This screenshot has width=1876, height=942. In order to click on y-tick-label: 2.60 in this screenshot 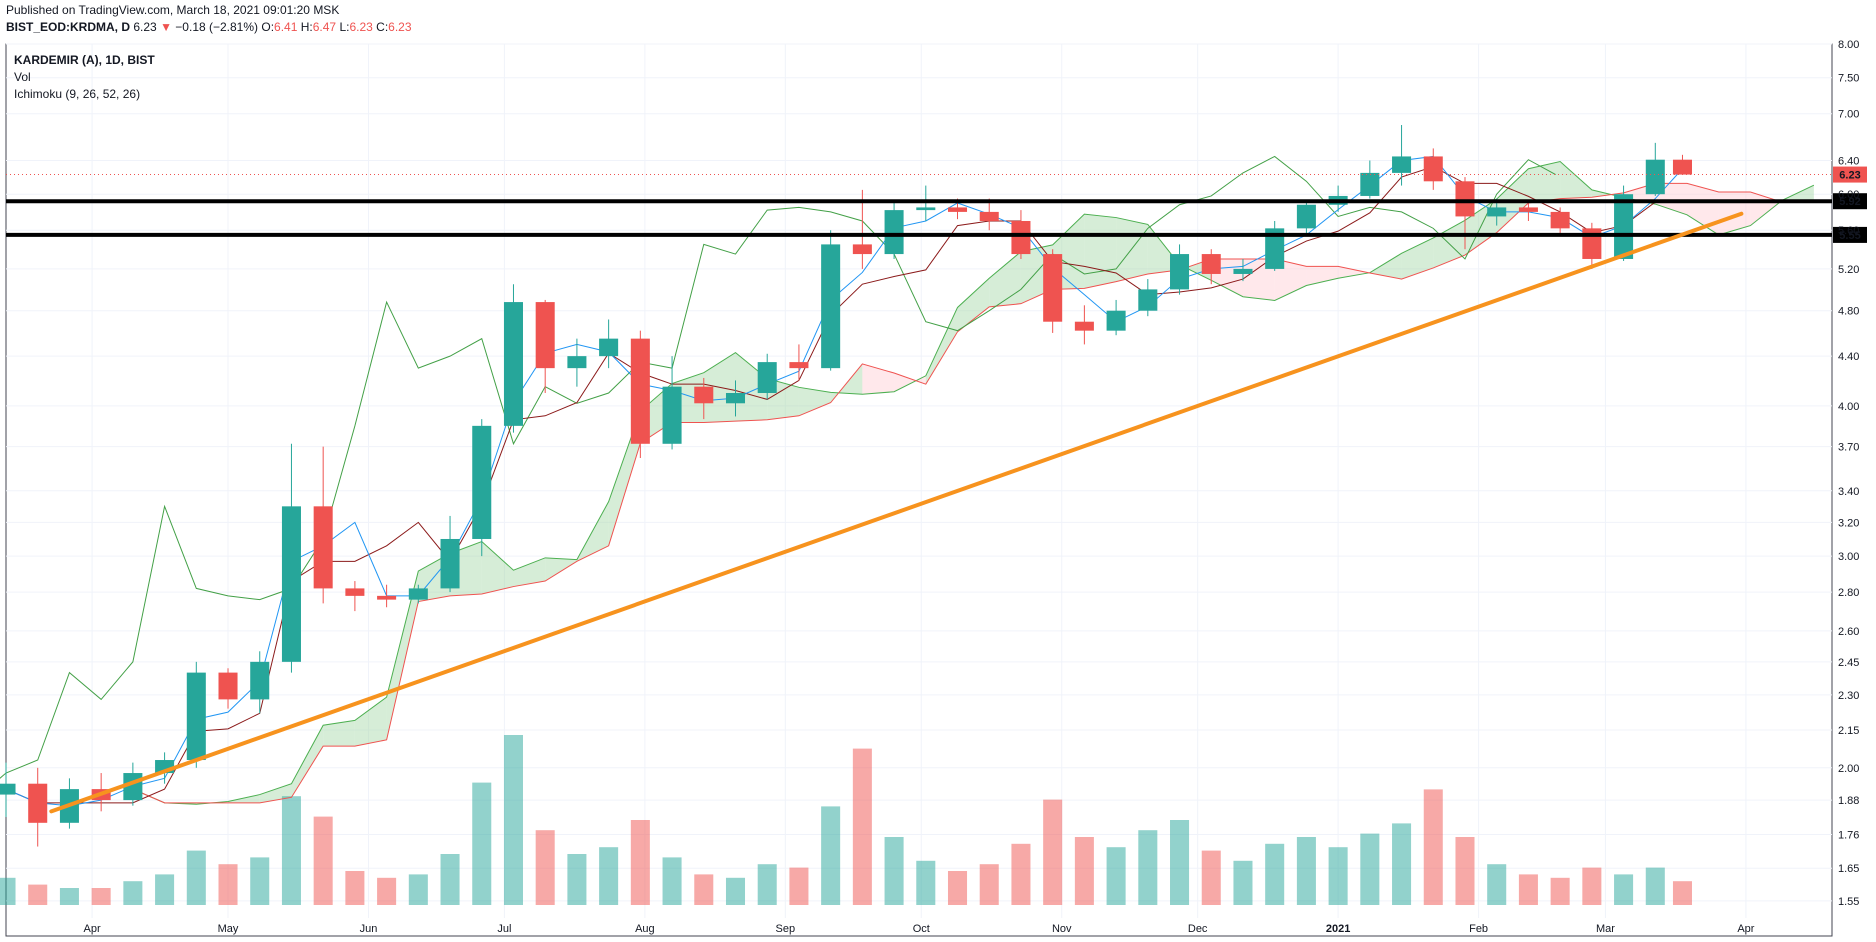, I will do `click(1848, 632)`.